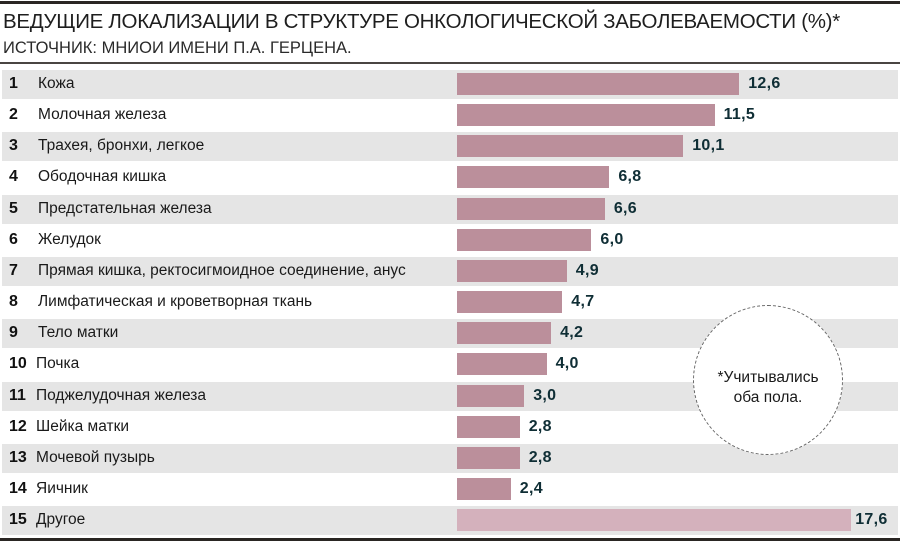 Image resolution: width=900 pixels, height=543 pixels. What do you see at coordinates (625, 208) in the screenshot?
I see `value-label: 6,6` at bounding box center [625, 208].